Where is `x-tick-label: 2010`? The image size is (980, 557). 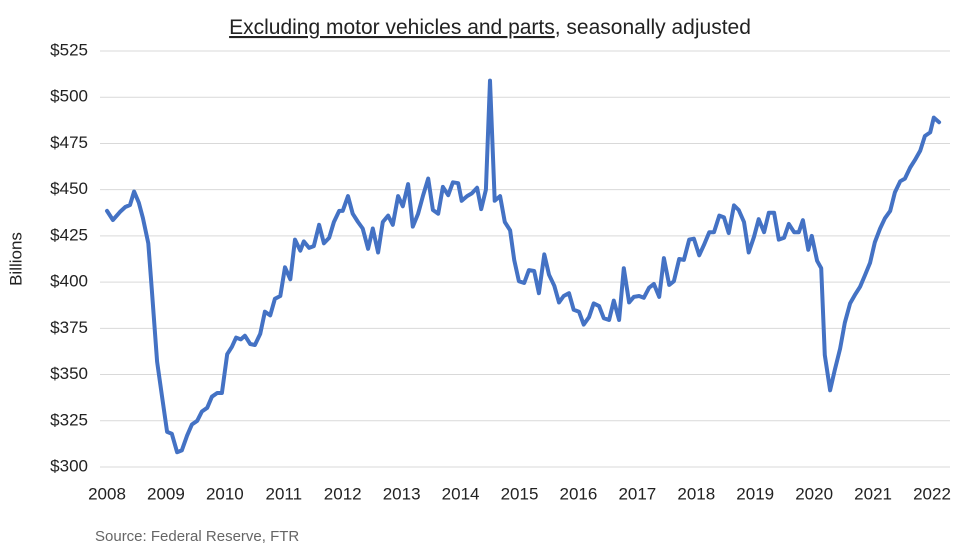
x-tick-label: 2010 is located at coordinates (225, 493).